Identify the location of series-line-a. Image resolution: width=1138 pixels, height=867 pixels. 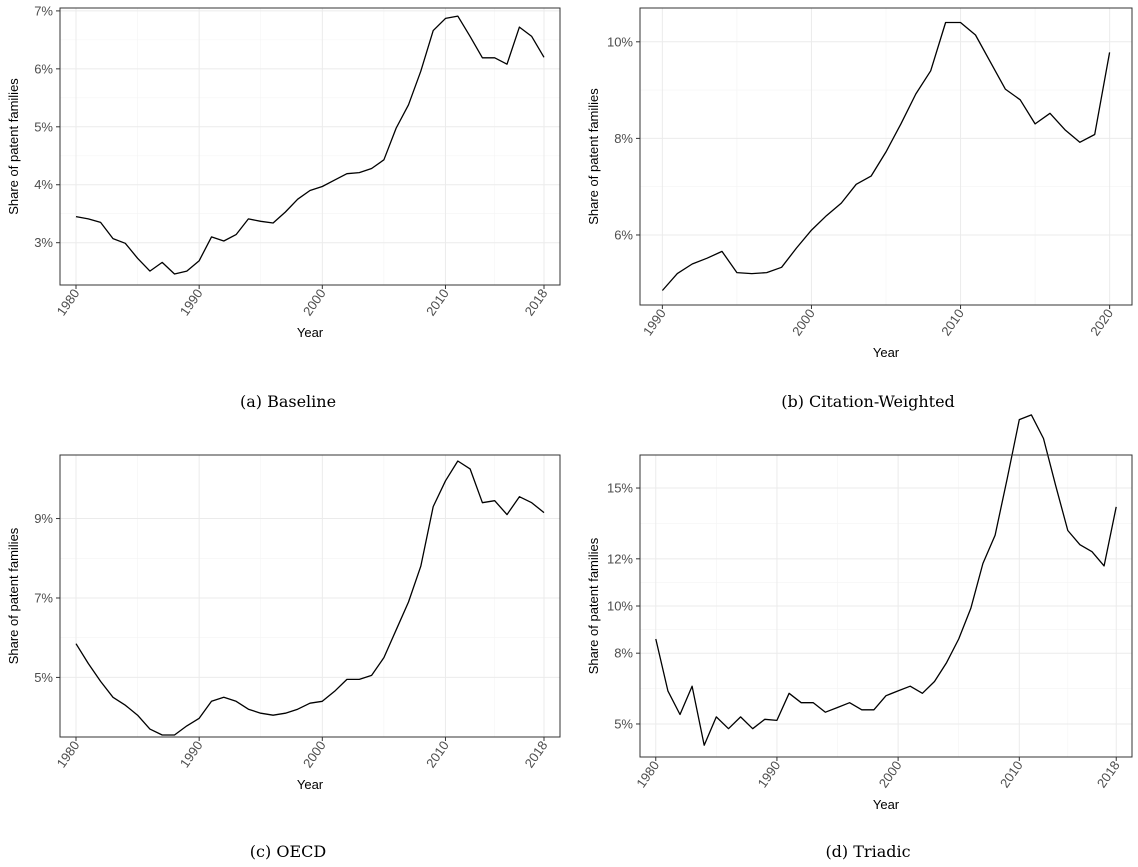
(310, 145).